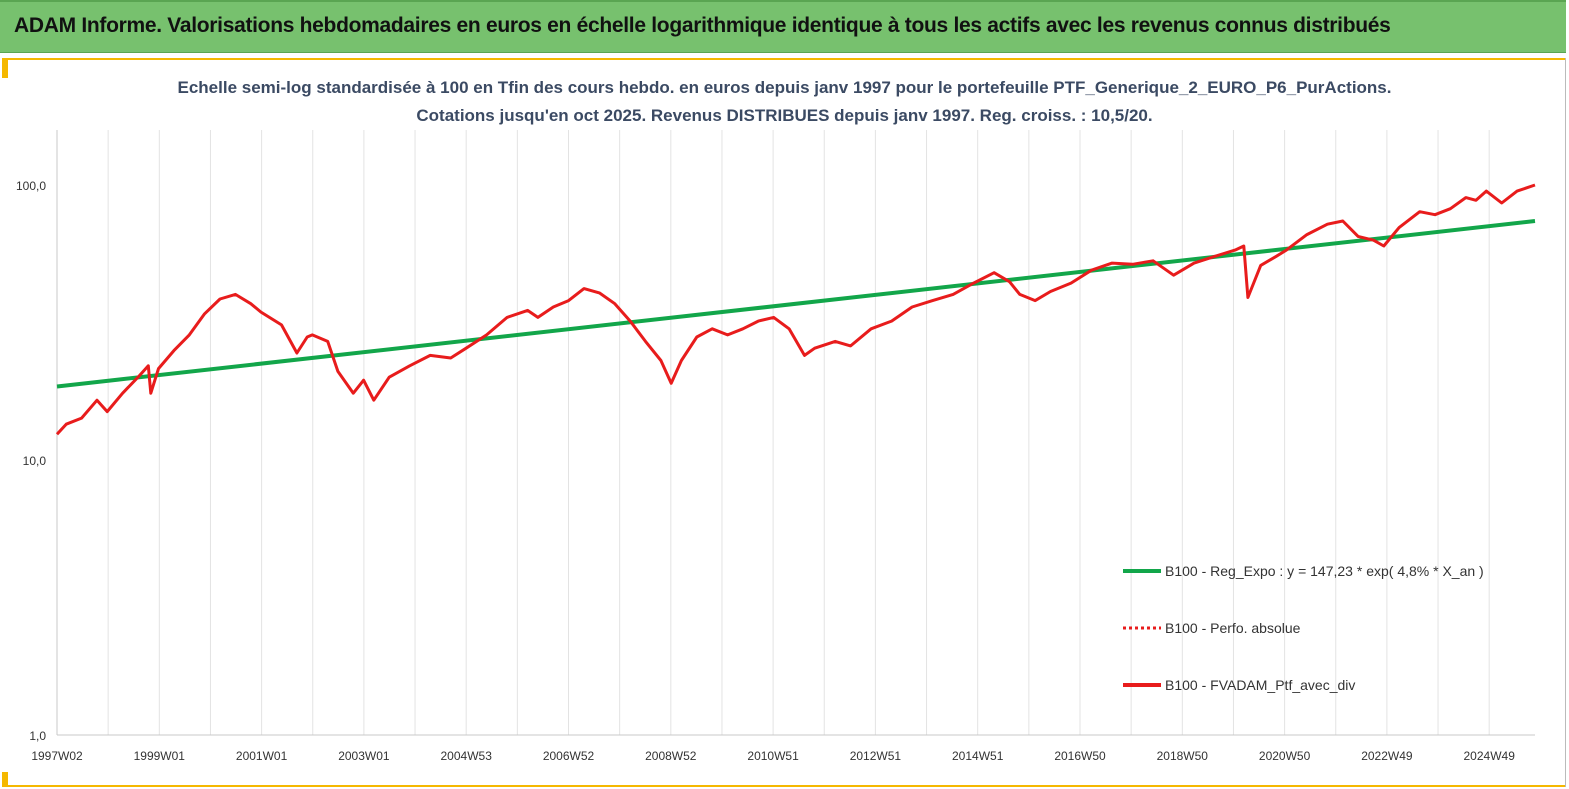  What do you see at coordinates (783, 786) in the screenshot?
I see `accent-line-bottom` at bounding box center [783, 786].